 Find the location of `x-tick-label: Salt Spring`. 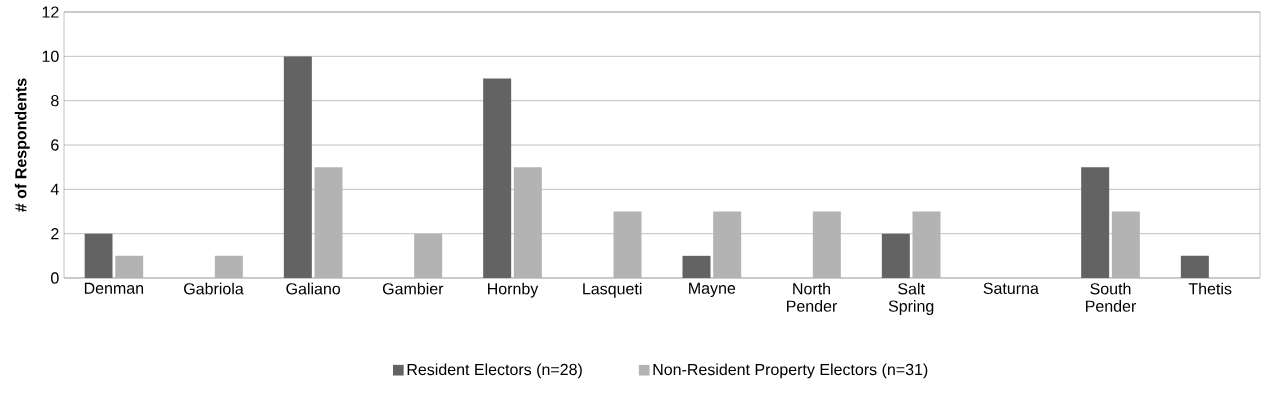

x-tick-label: Salt Spring is located at coordinates (911, 298).